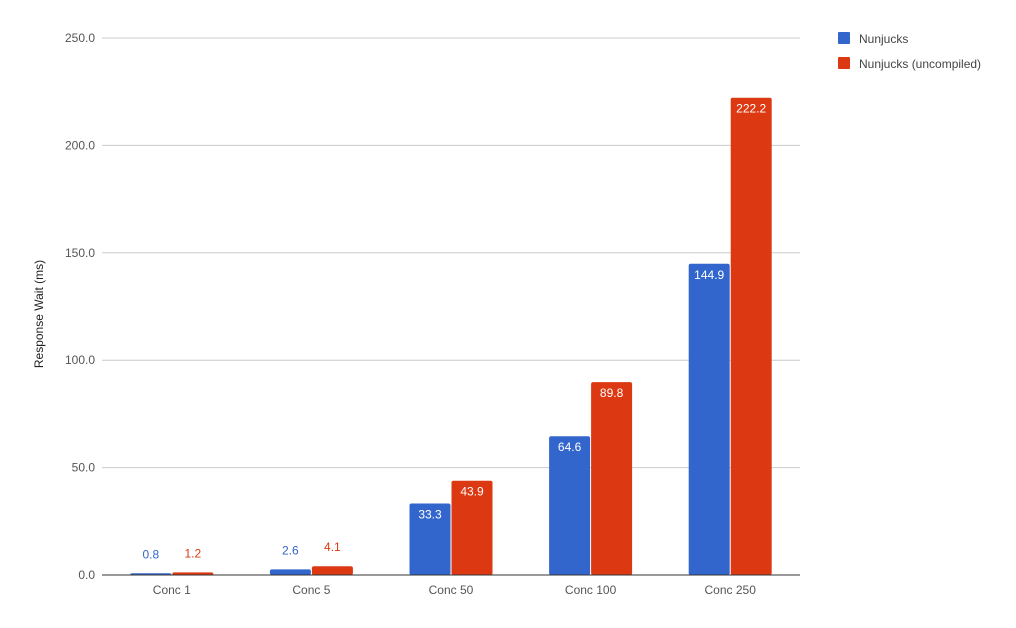 The image size is (1016, 628). What do you see at coordinates (84, 468) in the screenshot?
I see `y-tick-label: 50.0` at bounding box center [84, 468].